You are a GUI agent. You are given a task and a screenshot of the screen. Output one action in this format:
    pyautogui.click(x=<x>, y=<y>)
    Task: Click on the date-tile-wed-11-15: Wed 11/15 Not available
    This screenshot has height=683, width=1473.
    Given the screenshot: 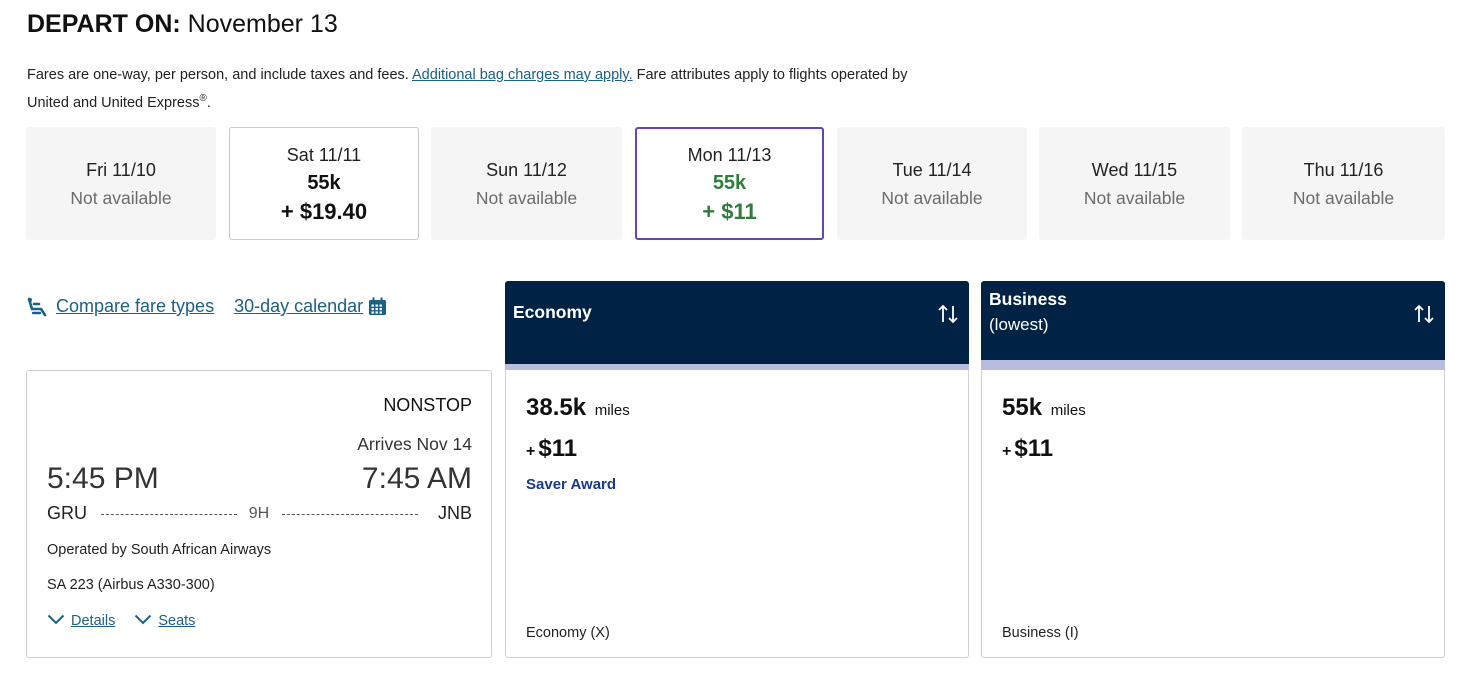 What is the action you would take?
    pyautogui.click(x=1134, y=183)
    